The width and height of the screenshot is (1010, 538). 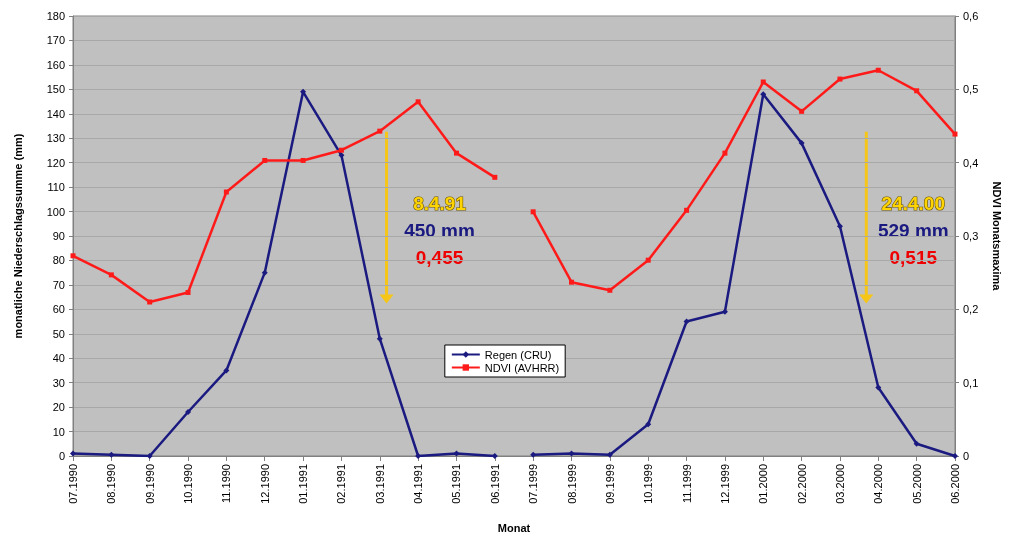 I want to click on y-tick-label: 30, so click(x=58, y=382).